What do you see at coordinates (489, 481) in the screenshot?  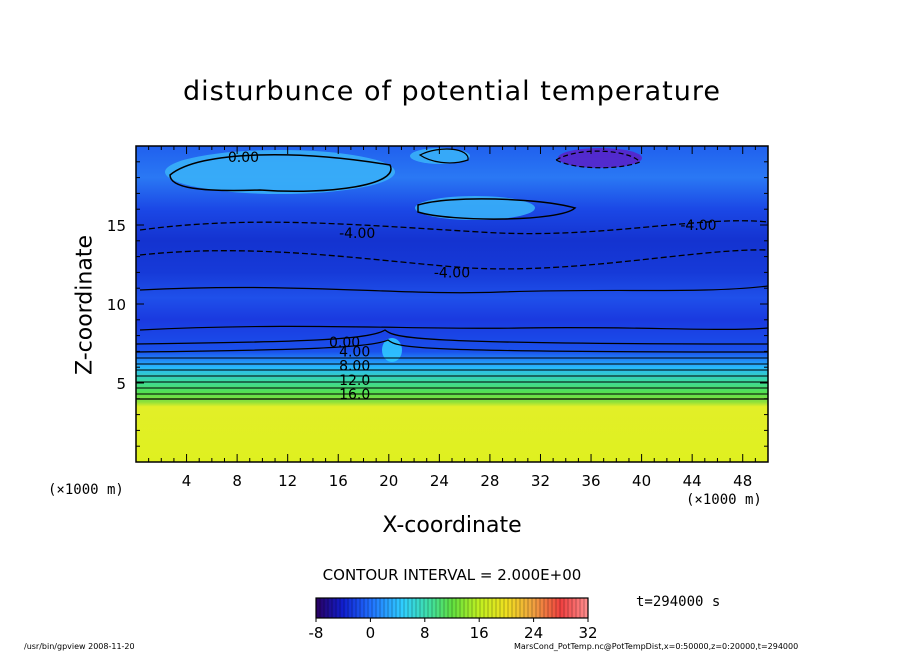 I see `x-tick-label: 28` at bounding box center [489, 481].